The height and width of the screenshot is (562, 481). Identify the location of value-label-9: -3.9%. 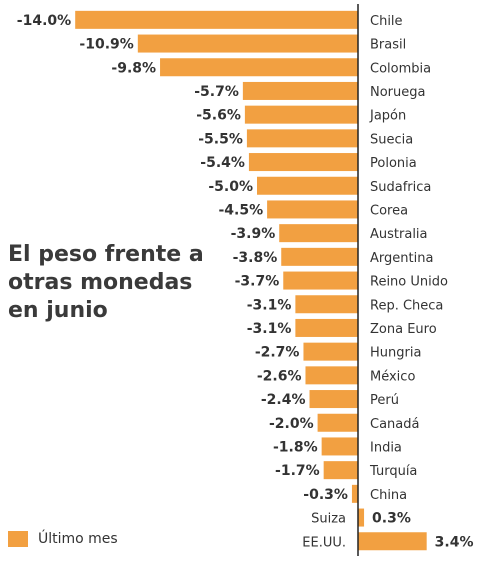
(253, 234).